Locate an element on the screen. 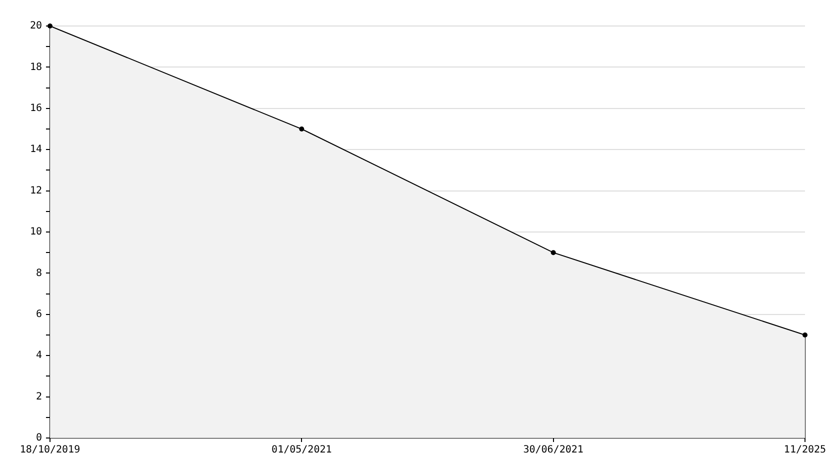  y-tick-label: 18 is located at coordinates (36, 67).